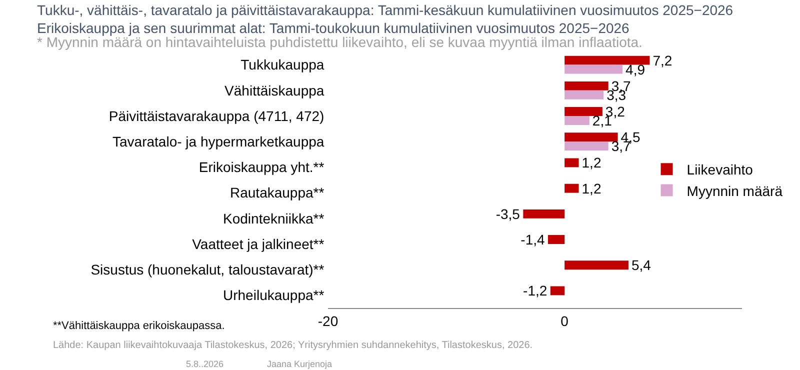 Image resolution: width=800 pixels, height=370 pixels. What do you see at coordinates (205, 364) in the screenshot?
I see `text: 5.8..2026` at bounding box center [205, 364].